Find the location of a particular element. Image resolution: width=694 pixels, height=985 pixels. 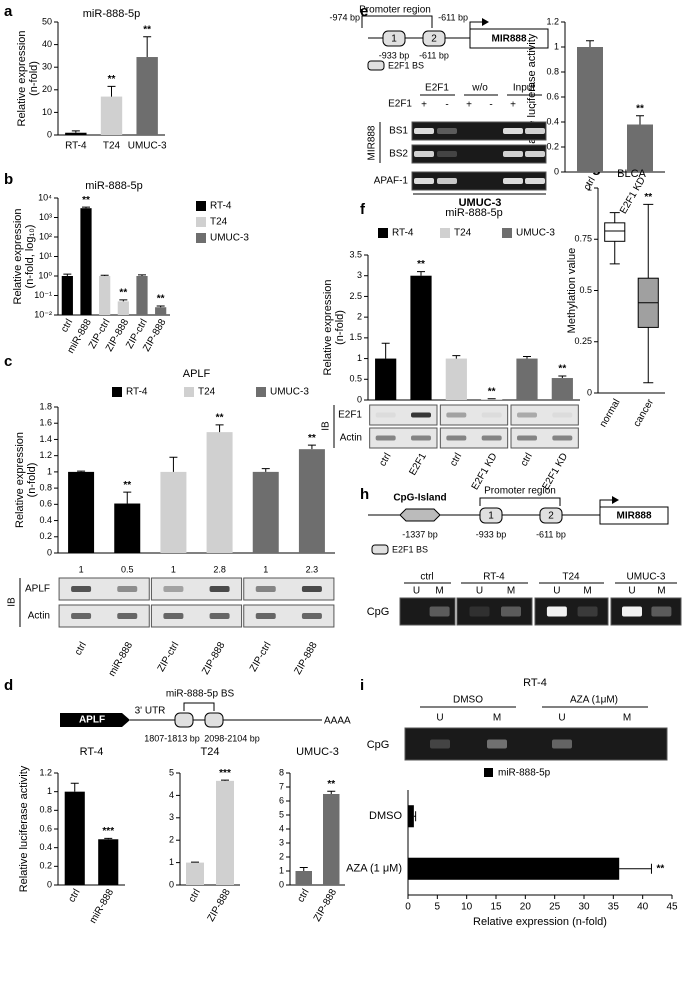

group-label: DMSO is located at coordinates (468, 700).